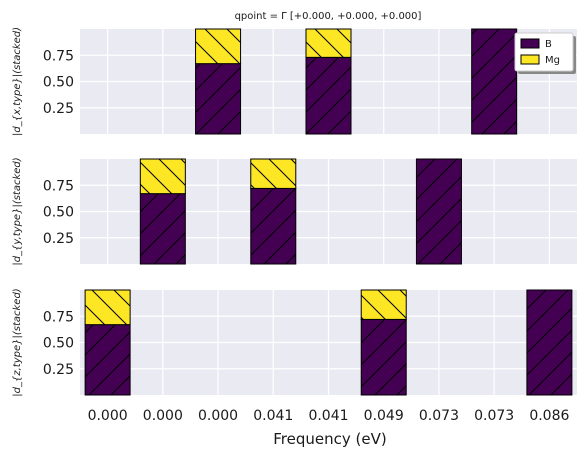 The height and width of the screenshot is (459, 588). Describe the element at coordinates (17, 81) in the screenshot. I see `y-axis-label: |d_{x,type}|(stacked)` at that location.